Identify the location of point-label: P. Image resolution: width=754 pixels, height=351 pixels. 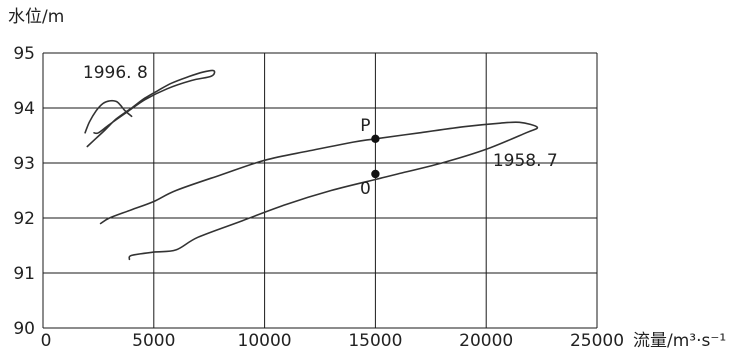
(365, 126).